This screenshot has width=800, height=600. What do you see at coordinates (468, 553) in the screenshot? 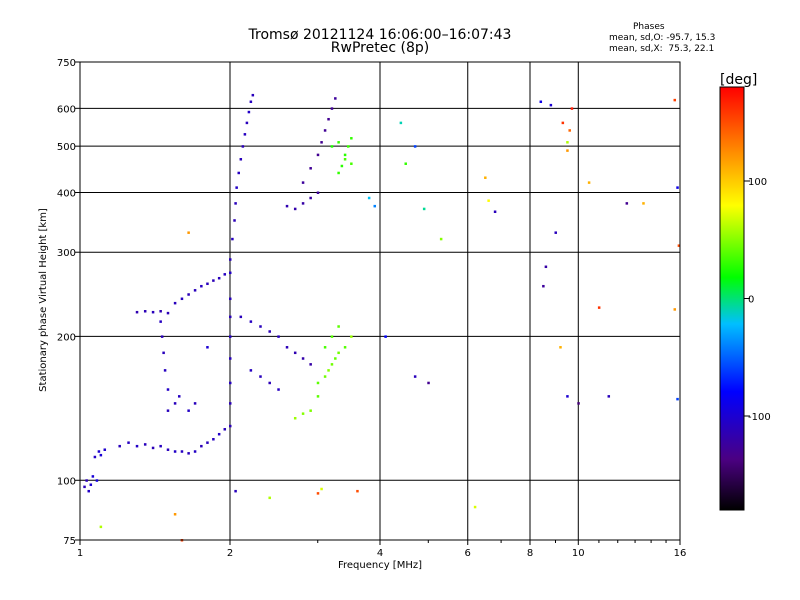
I see `x-tick-label: 6` at bounding box center [468, 553].